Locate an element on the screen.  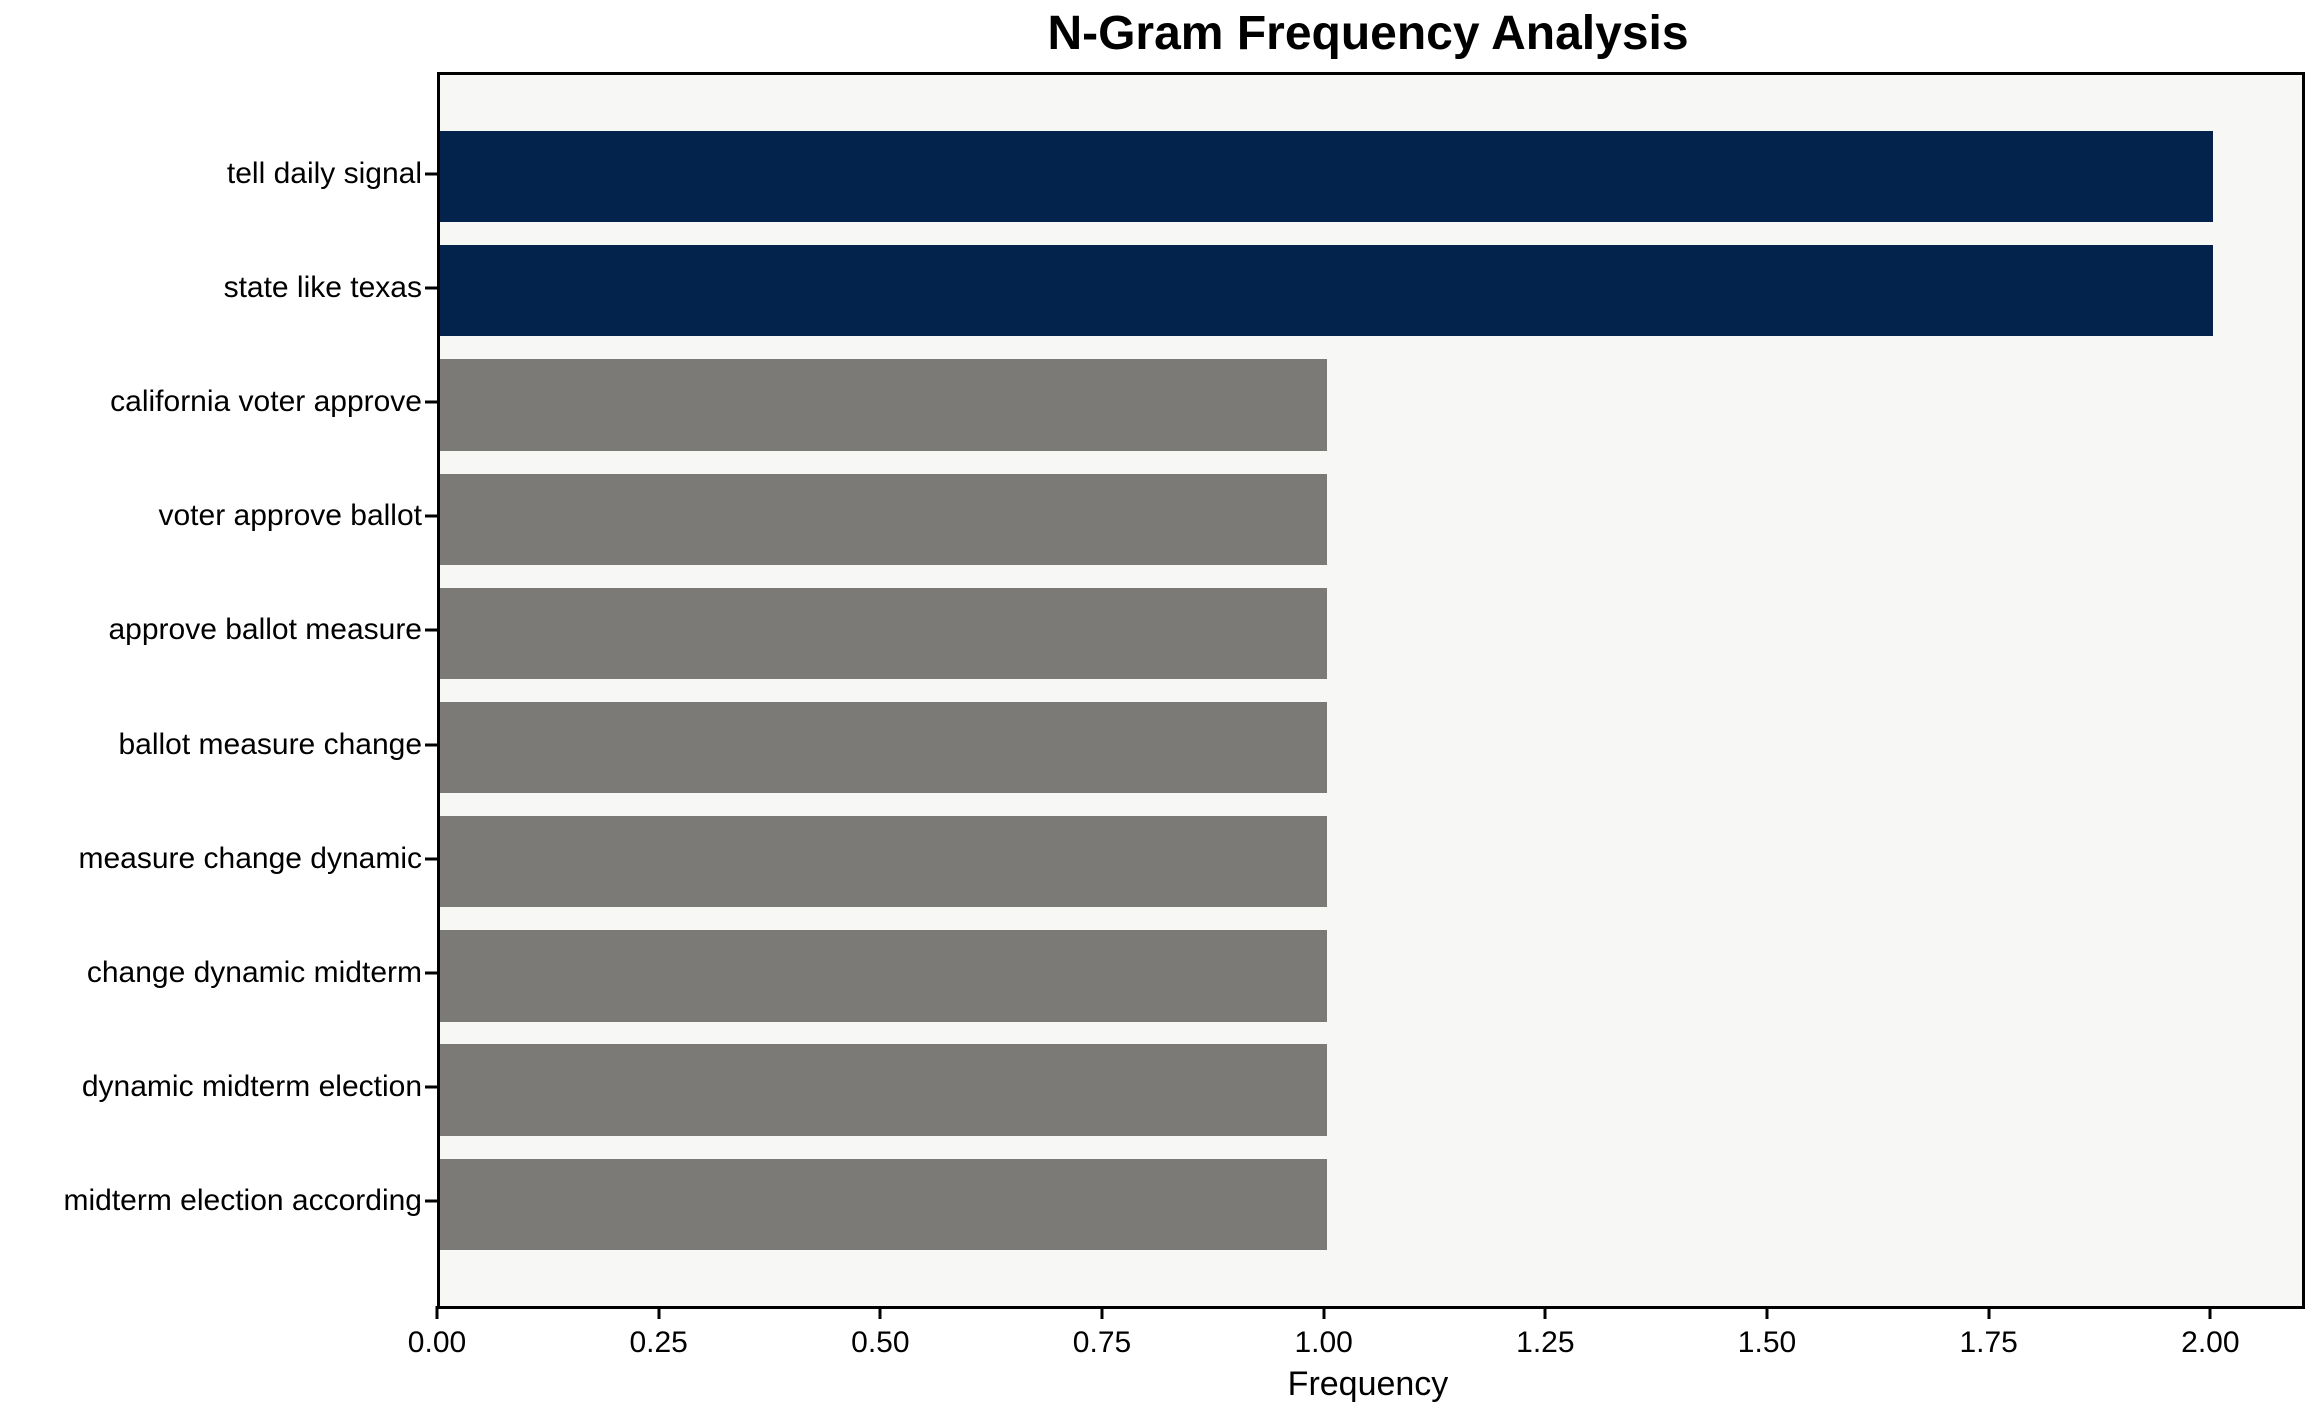
y-tick-label: state like texas is located at coordinates (322, 287).